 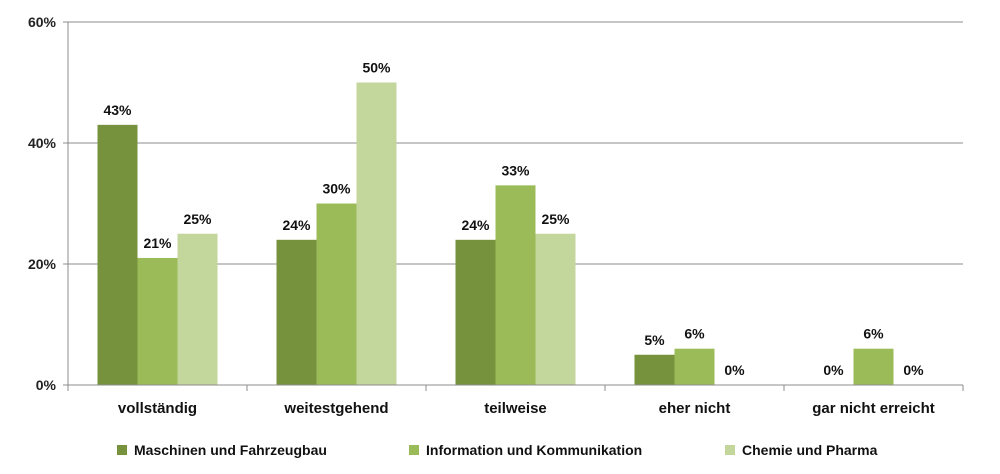 What do you see at coordinates (810, 450) in the screenshot?
I see `legend-label: Chemie und Pharma` at bounding box center [810, 450].